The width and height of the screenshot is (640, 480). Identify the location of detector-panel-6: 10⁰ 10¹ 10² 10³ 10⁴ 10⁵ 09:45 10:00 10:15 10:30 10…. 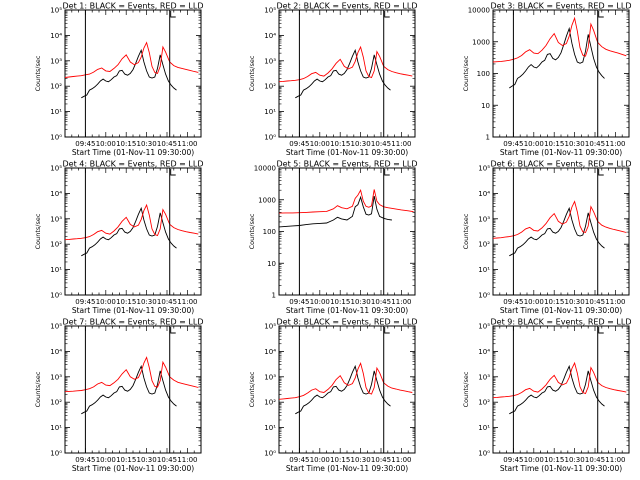
(546, 238).